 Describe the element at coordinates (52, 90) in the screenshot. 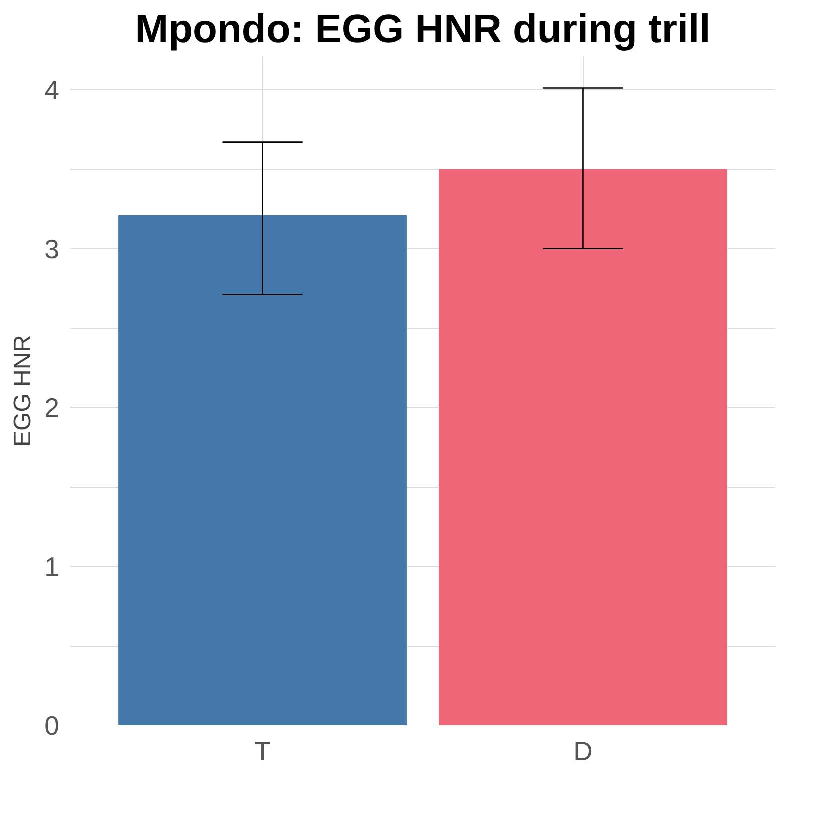

I see `y-tick-label: 4` at that location.